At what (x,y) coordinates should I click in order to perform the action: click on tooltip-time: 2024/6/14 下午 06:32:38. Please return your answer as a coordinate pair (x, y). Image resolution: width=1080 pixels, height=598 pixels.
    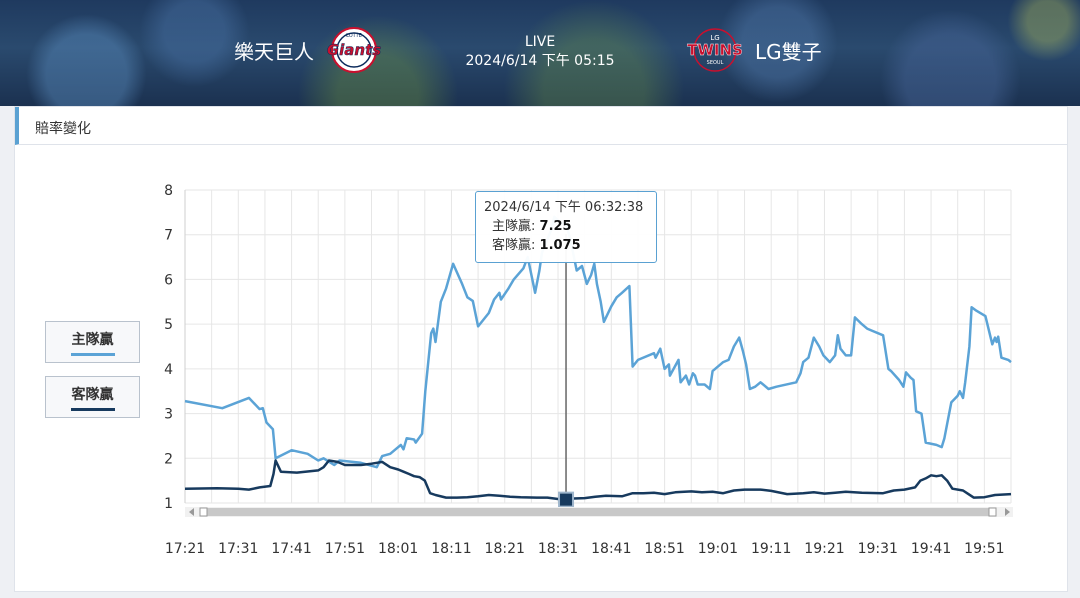
    Looking at the image, I should click on (564, 207).